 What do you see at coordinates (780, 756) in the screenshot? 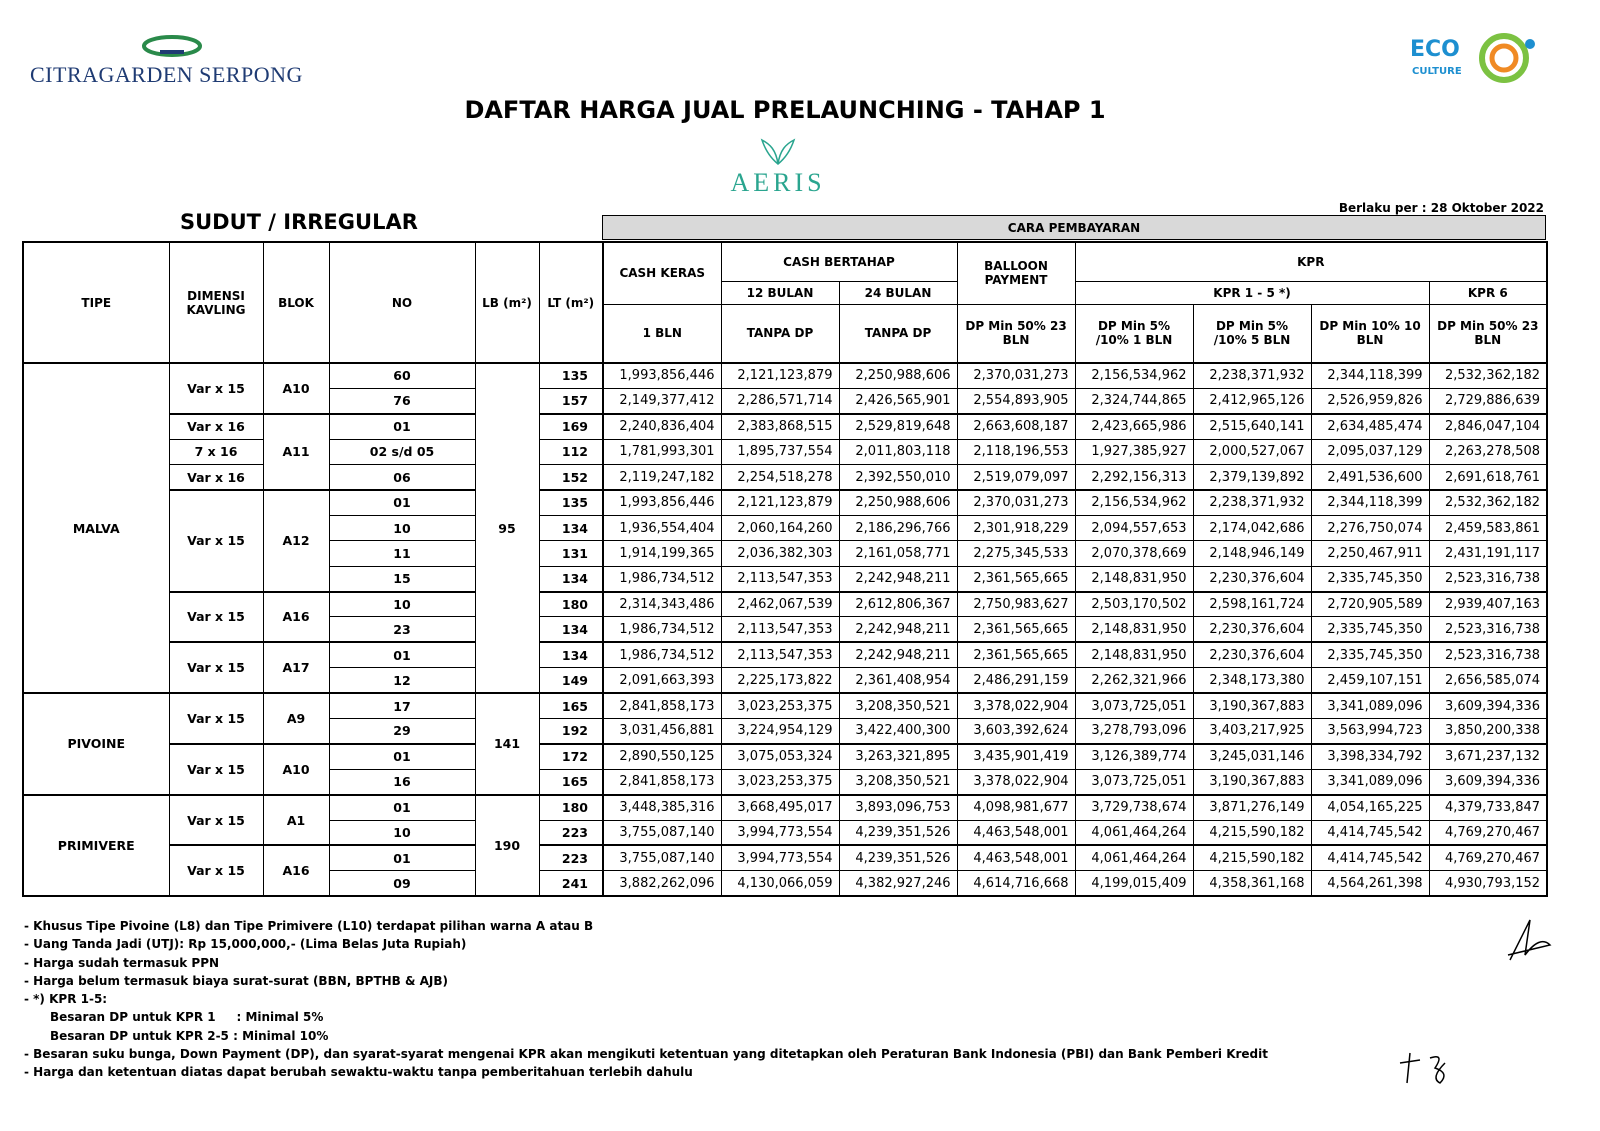
I see `price-cell: 3,075,053,324` at bounding box center [780, 756].